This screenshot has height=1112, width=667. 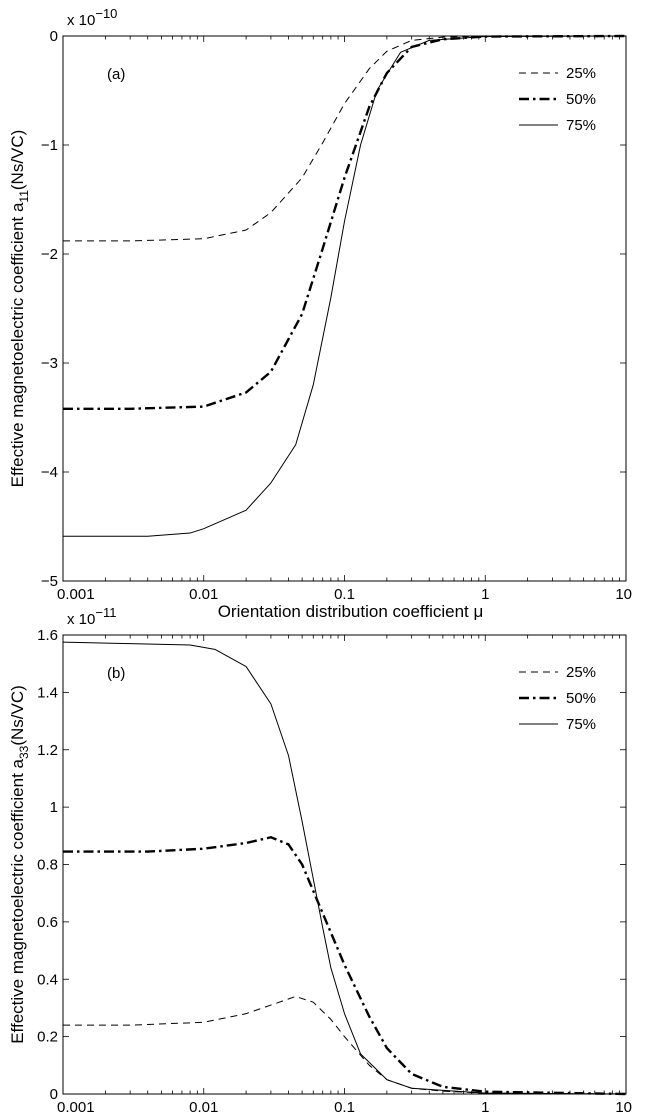 What do you see at coordinates (24, 196) in the screenshot?
I see `y-axis-label-subscript: 11` at bounding box center [24, 196].